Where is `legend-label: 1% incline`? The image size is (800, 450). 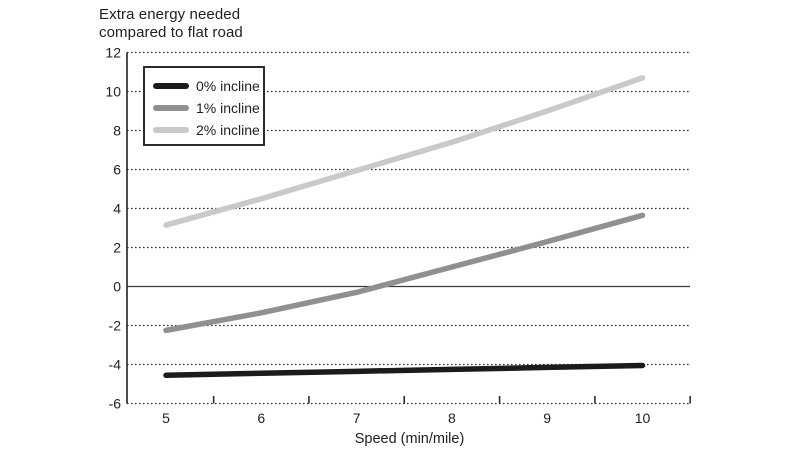
legend-label: 1% incline is located at coordinates (228, 108).